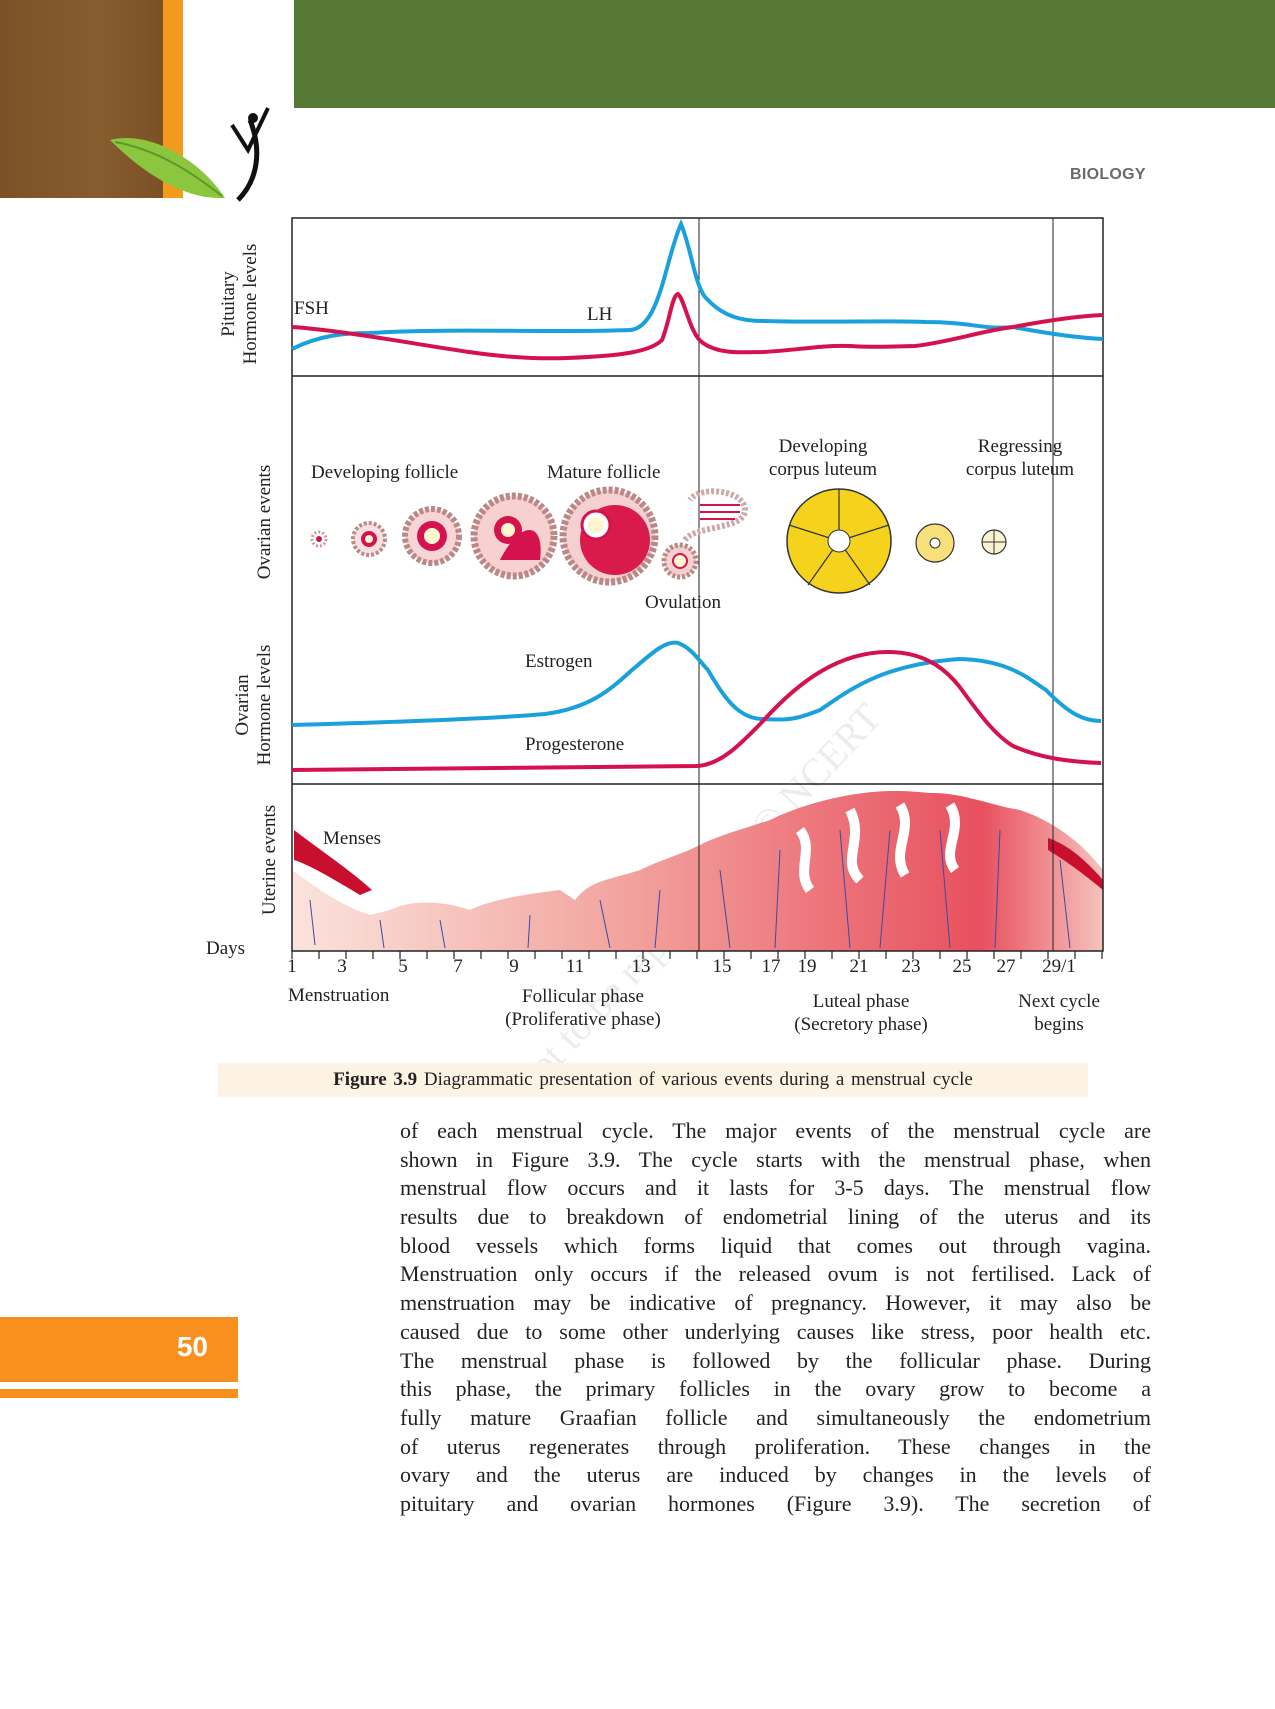 This screenshot has height=1709, width=1275. What do you see at coordinates (311, 308) in the screenshot?
I see `fsh-label: FSH` at bounding box center [311, 308].